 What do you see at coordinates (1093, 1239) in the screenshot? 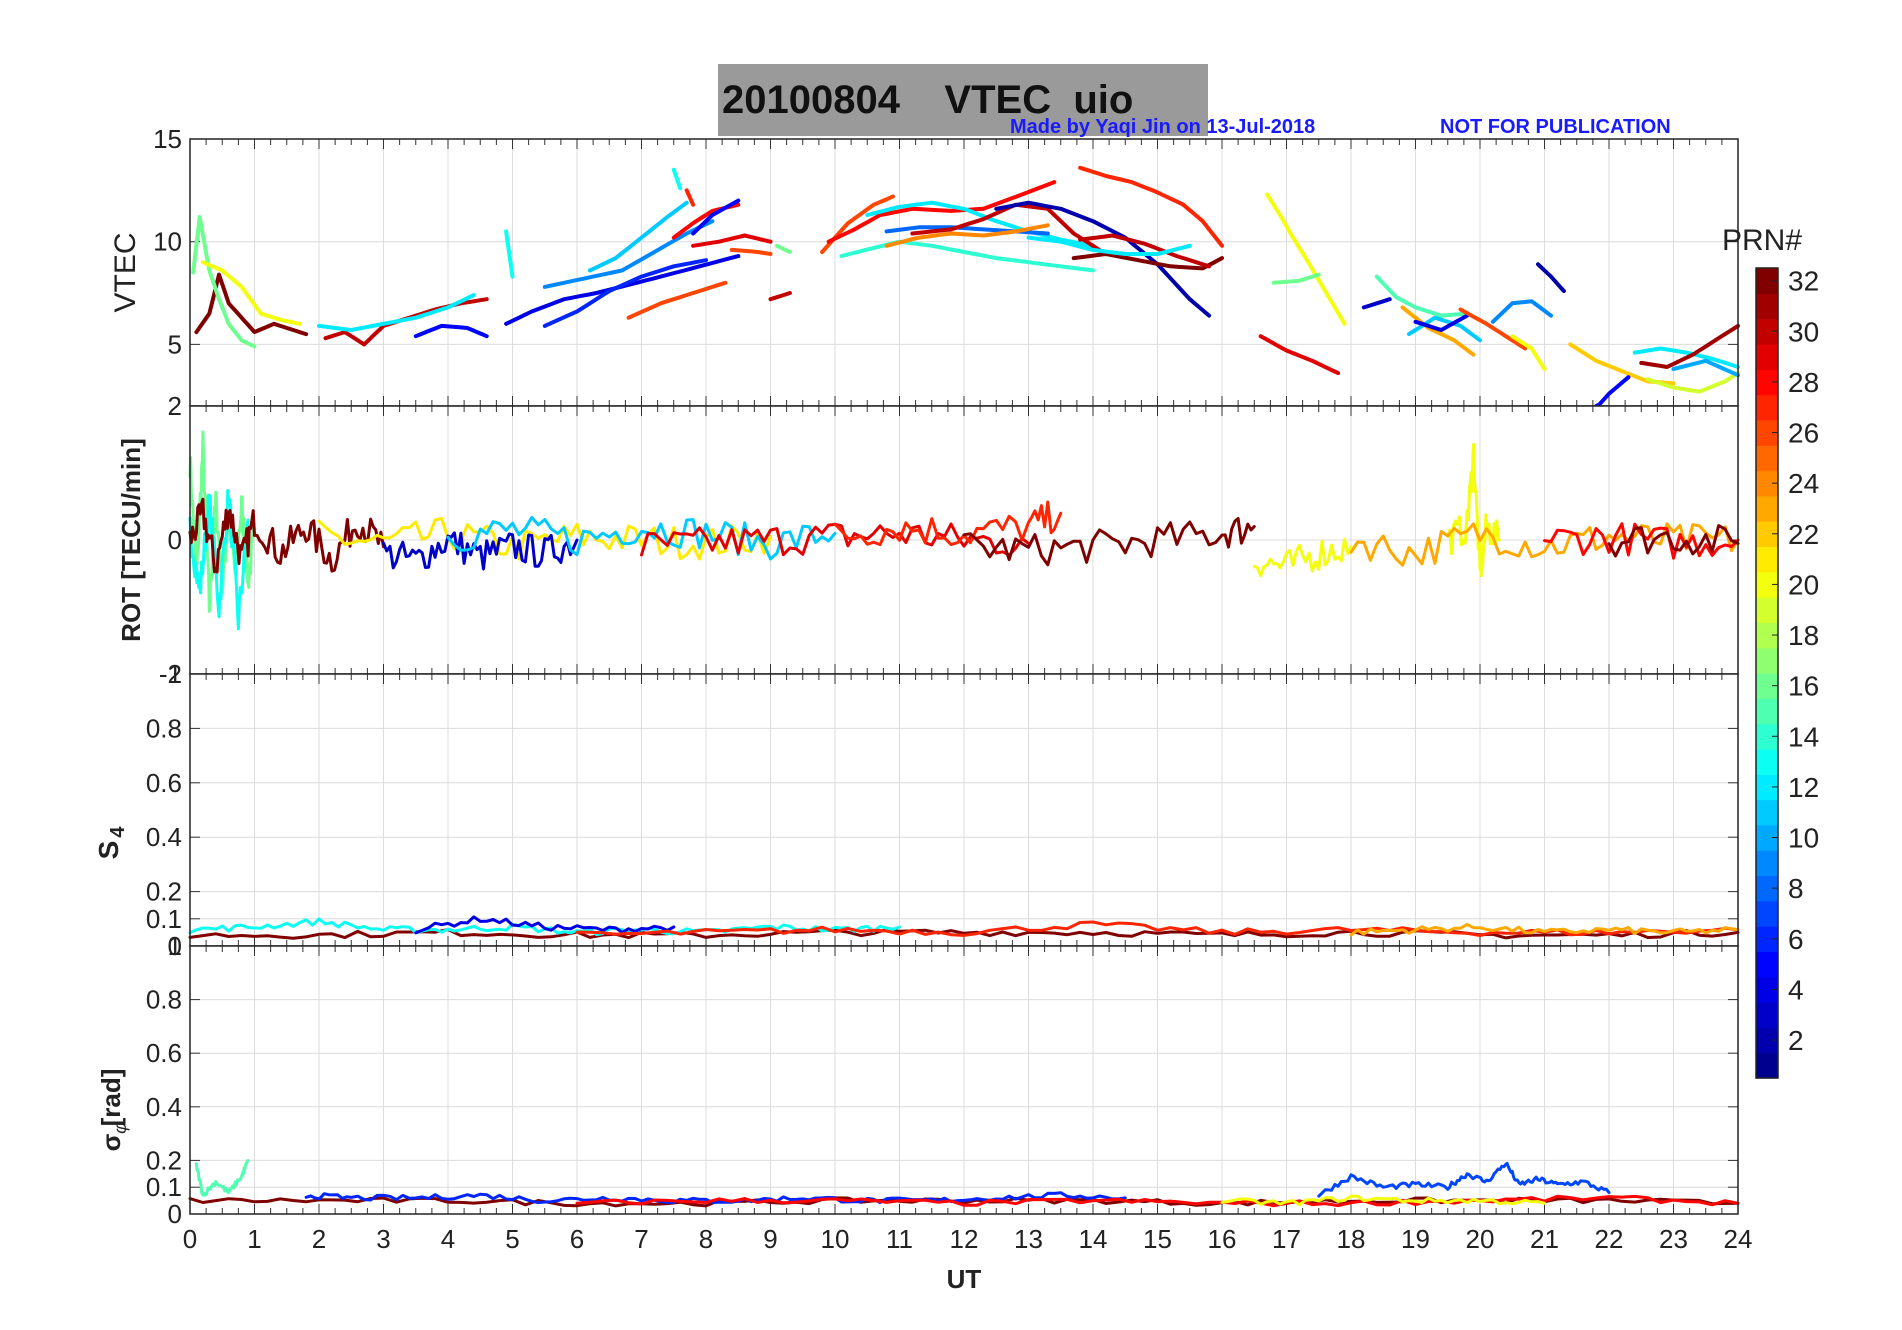
I see `x-tick-label: 14` at bounding box center [1093, 1239].